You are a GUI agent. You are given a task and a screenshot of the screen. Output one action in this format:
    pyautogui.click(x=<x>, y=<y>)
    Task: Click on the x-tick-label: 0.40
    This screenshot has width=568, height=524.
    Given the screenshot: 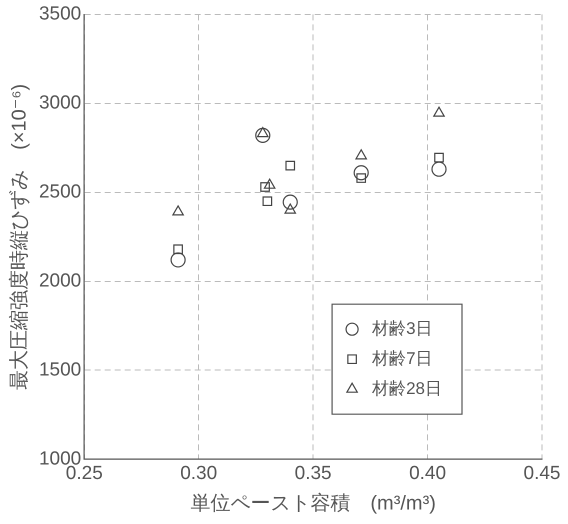 What is the action you would take?
    pyautogui.click(x=427, y=473)
    